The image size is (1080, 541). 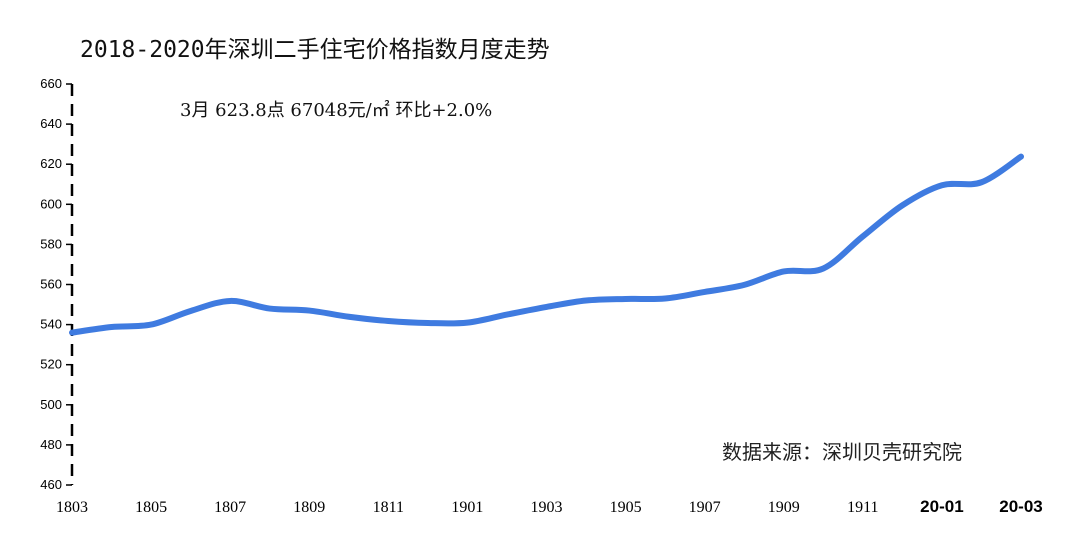 I want to click on y-tick-label: 460, so click(x=51, y=484).